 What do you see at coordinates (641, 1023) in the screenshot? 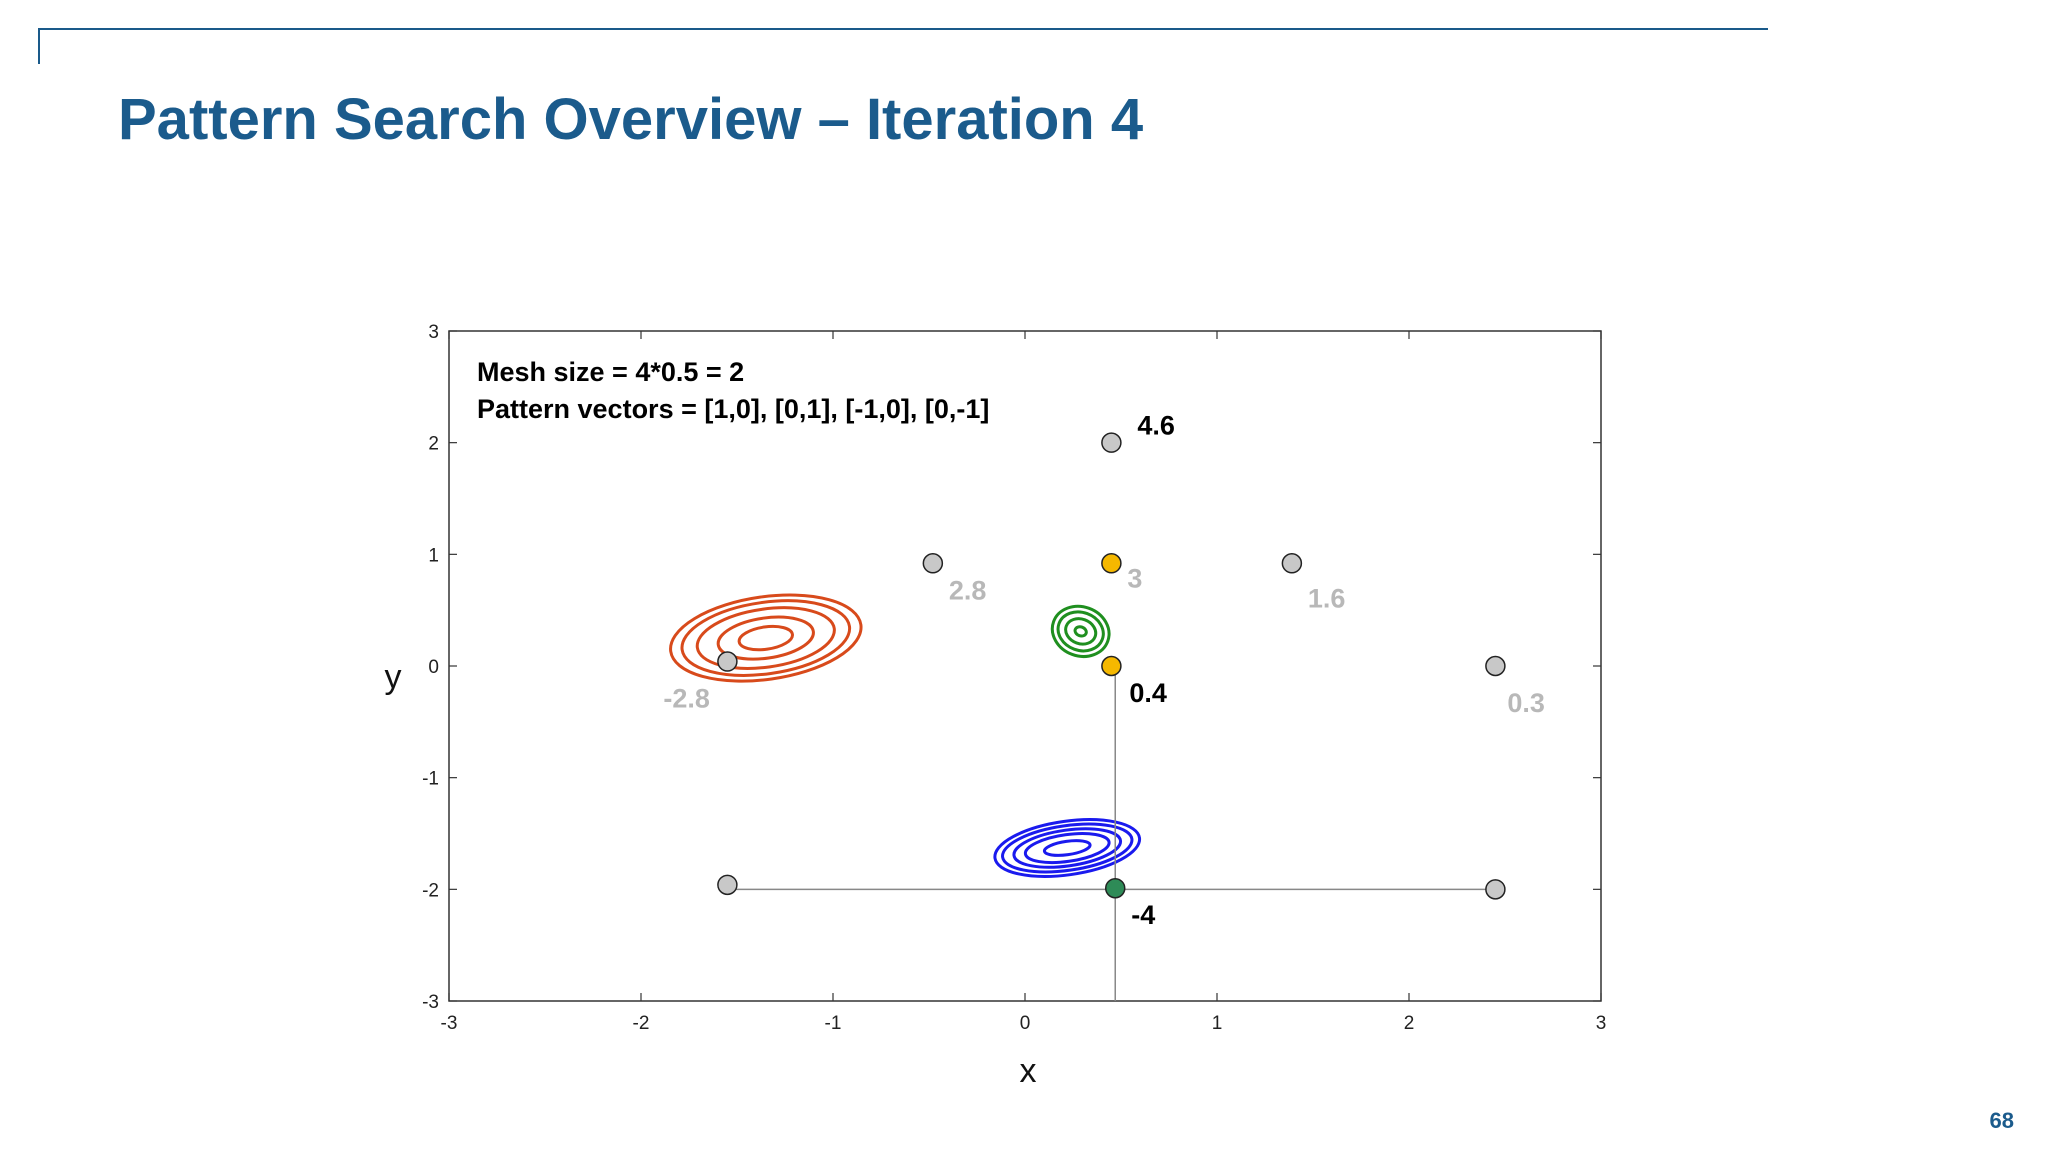
I see `x-tick-label: -2` at bounding box center [641, 1023].